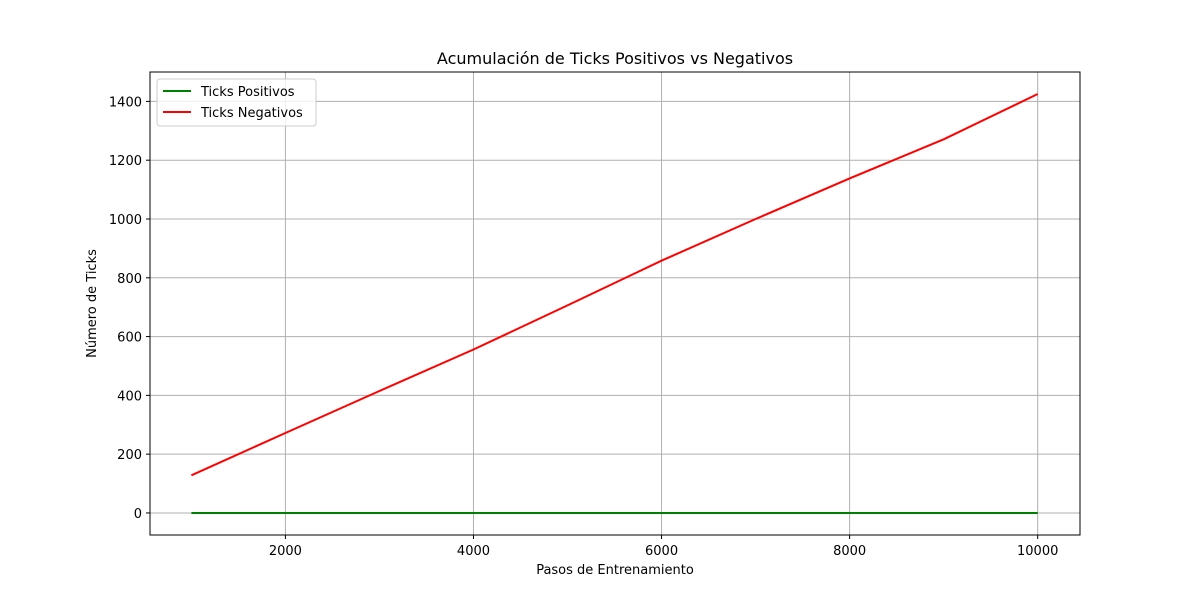 This screenshot has height=600, width=1200. What do you see at coordinates (138, 514) in the screenshot?
I see `y-tick-label: 0` at bounding box center [138, 514].